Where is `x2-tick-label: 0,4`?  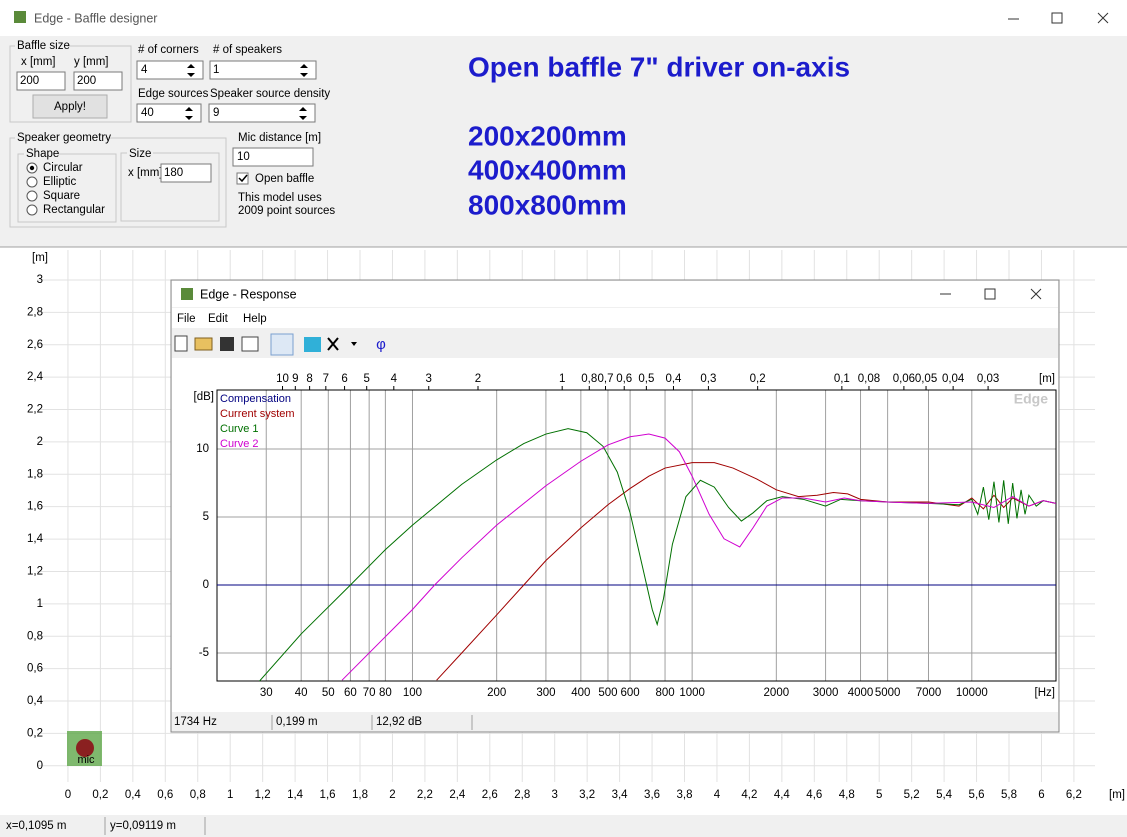
x2-tick-label: 0,4 is located at coordinates (673, 379).